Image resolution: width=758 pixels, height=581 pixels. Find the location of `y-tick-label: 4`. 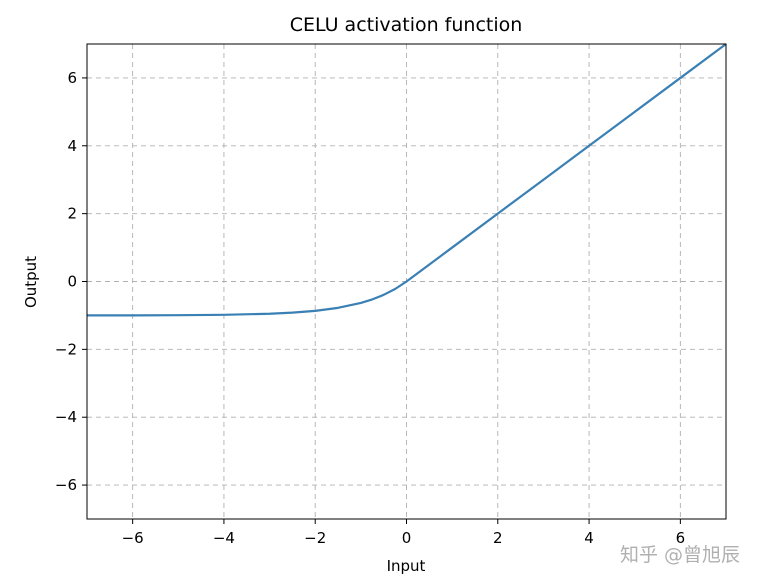

y-tick-label: 4 is located at coordinates (72, 146).